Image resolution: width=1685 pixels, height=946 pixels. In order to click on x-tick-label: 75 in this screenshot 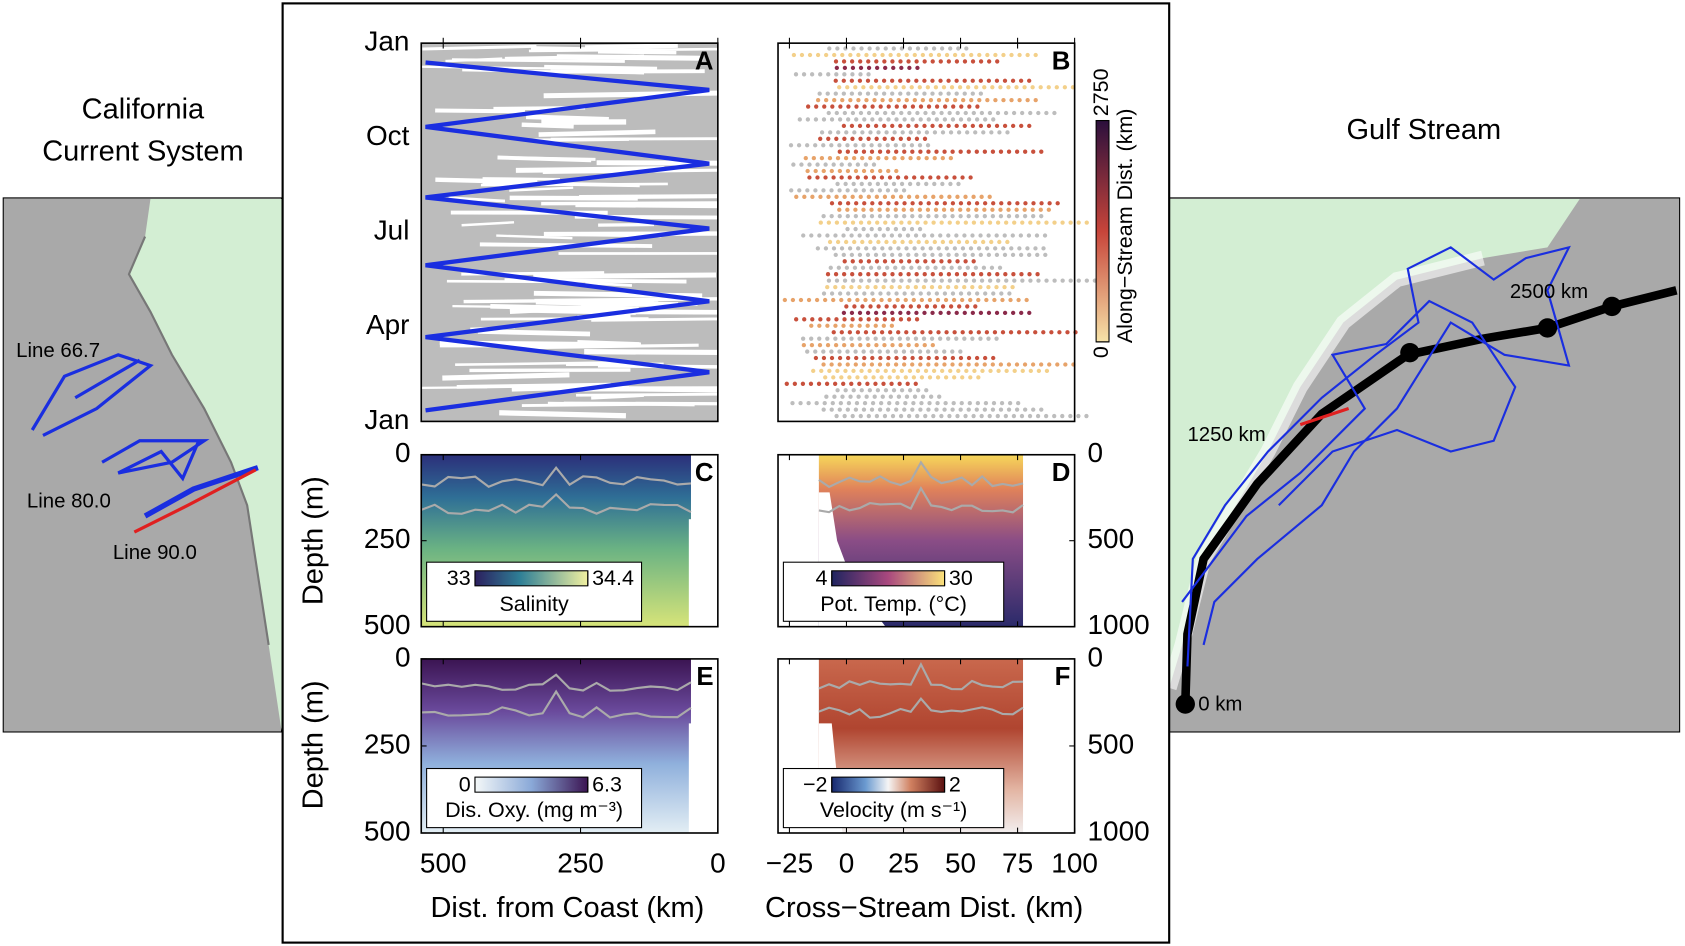, I will do `click(1017, 863)`.